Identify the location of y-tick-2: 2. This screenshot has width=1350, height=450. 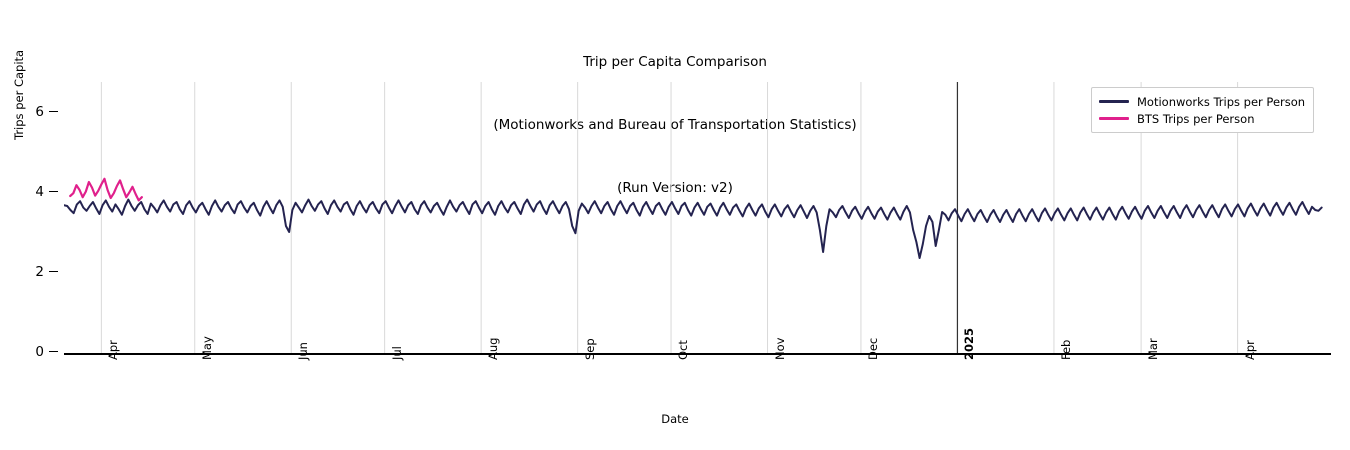
(46, 272).